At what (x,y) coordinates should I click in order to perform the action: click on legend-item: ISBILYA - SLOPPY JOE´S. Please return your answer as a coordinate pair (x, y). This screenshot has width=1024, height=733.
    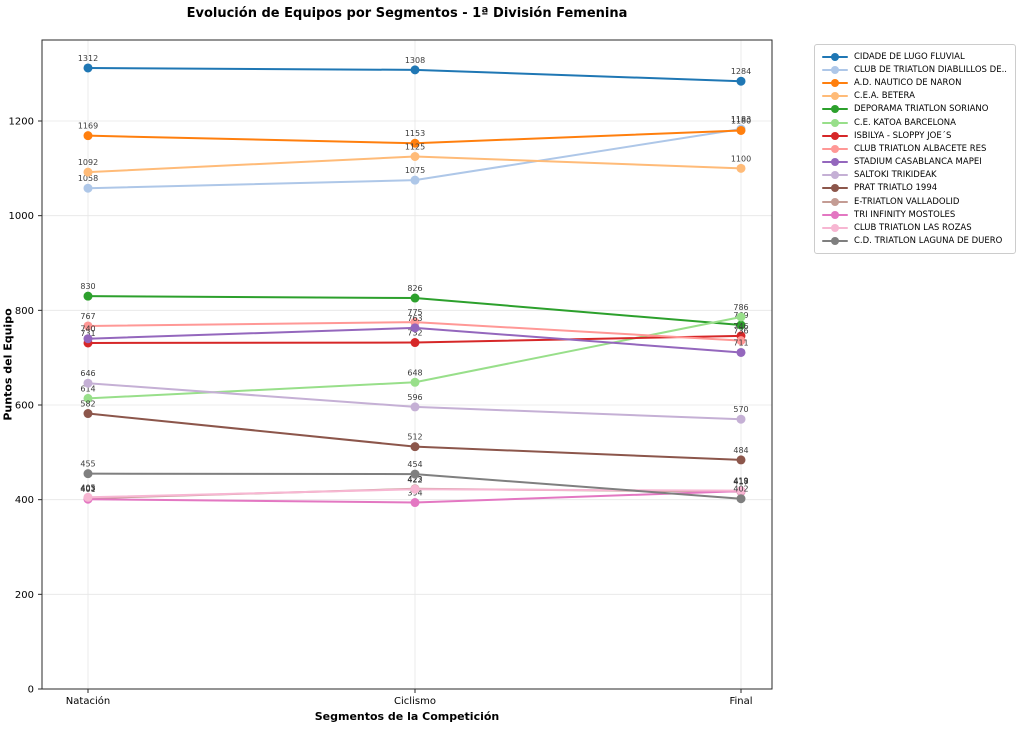
    Looking at the image, I should click on (914, 135).